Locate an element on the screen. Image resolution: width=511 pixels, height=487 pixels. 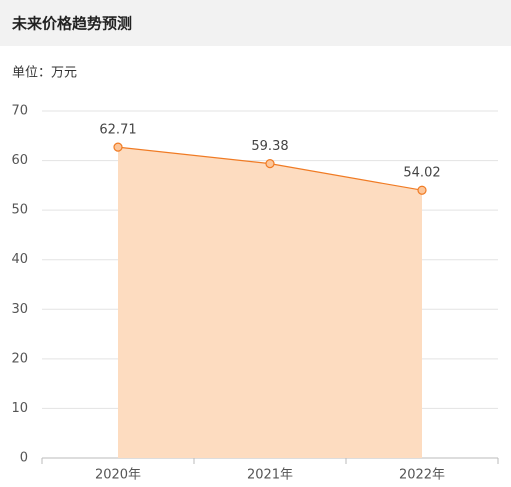
unit-label: 单位：万元 is located at coordinates (44, 73).